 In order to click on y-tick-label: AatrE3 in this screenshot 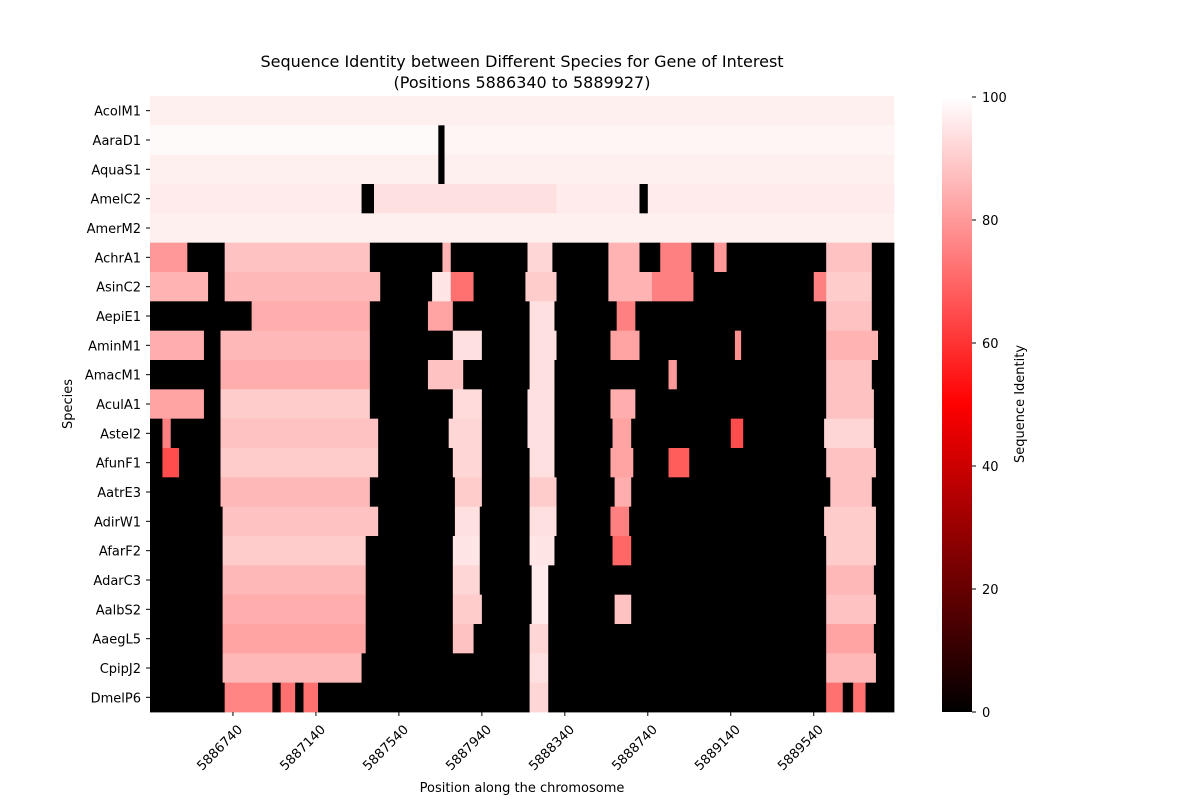, I will do `click(119, 493)`.